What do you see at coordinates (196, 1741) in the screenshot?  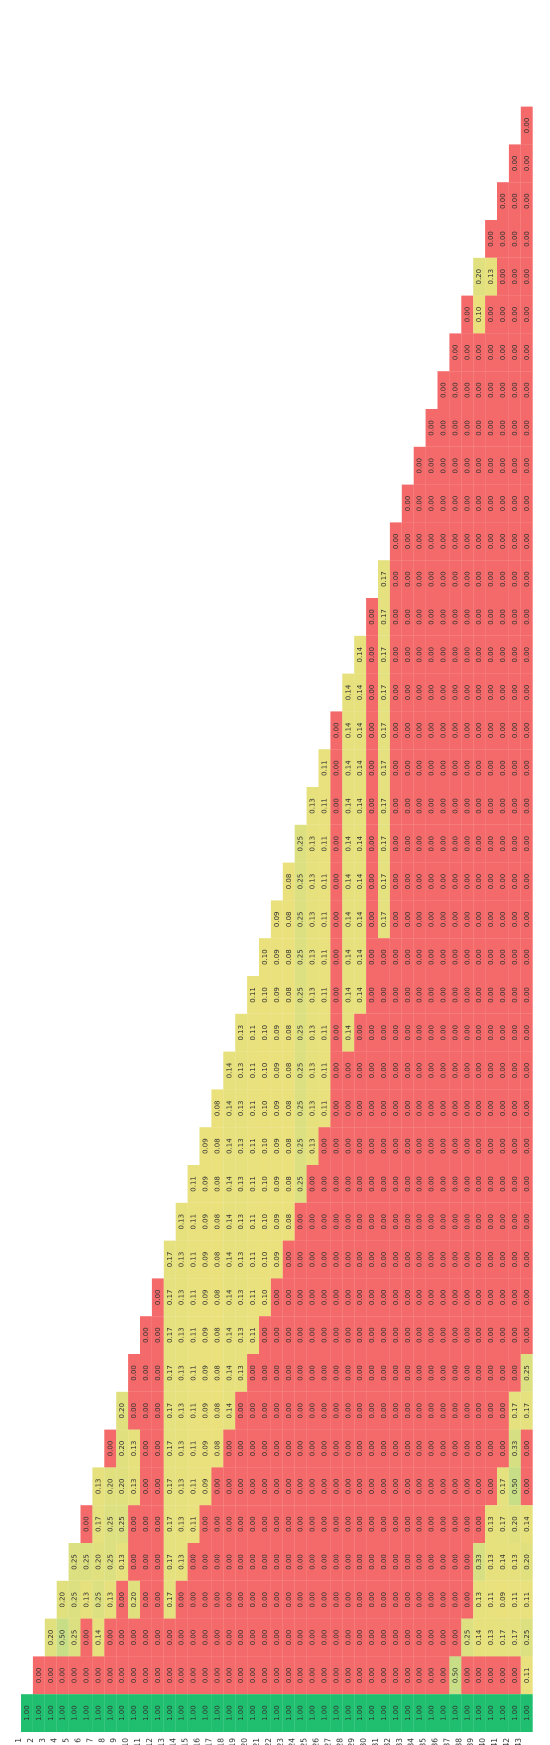 I see `row-label: 16` at bounding box center [196, 1741].